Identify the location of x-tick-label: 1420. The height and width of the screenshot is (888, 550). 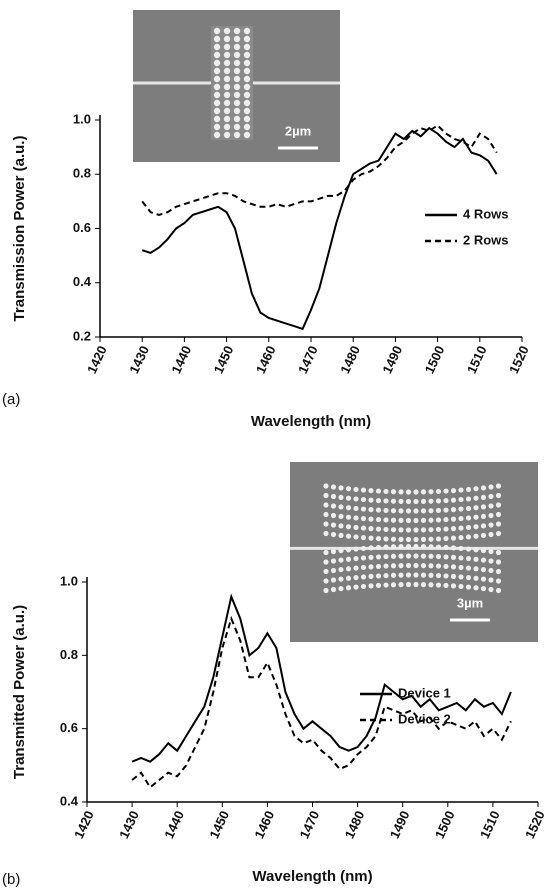
(97, 359).